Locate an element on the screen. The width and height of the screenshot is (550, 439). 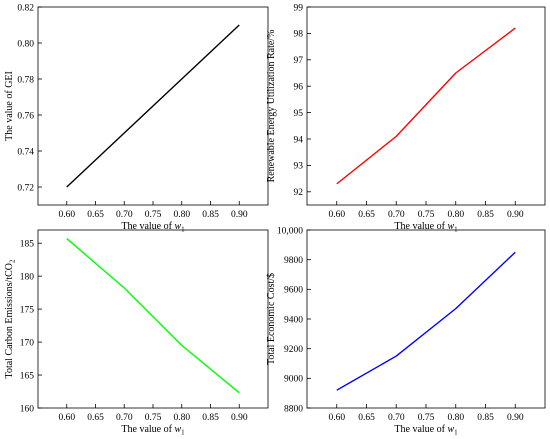
y-tick-label: 94 is located at coordinates (299, 140).